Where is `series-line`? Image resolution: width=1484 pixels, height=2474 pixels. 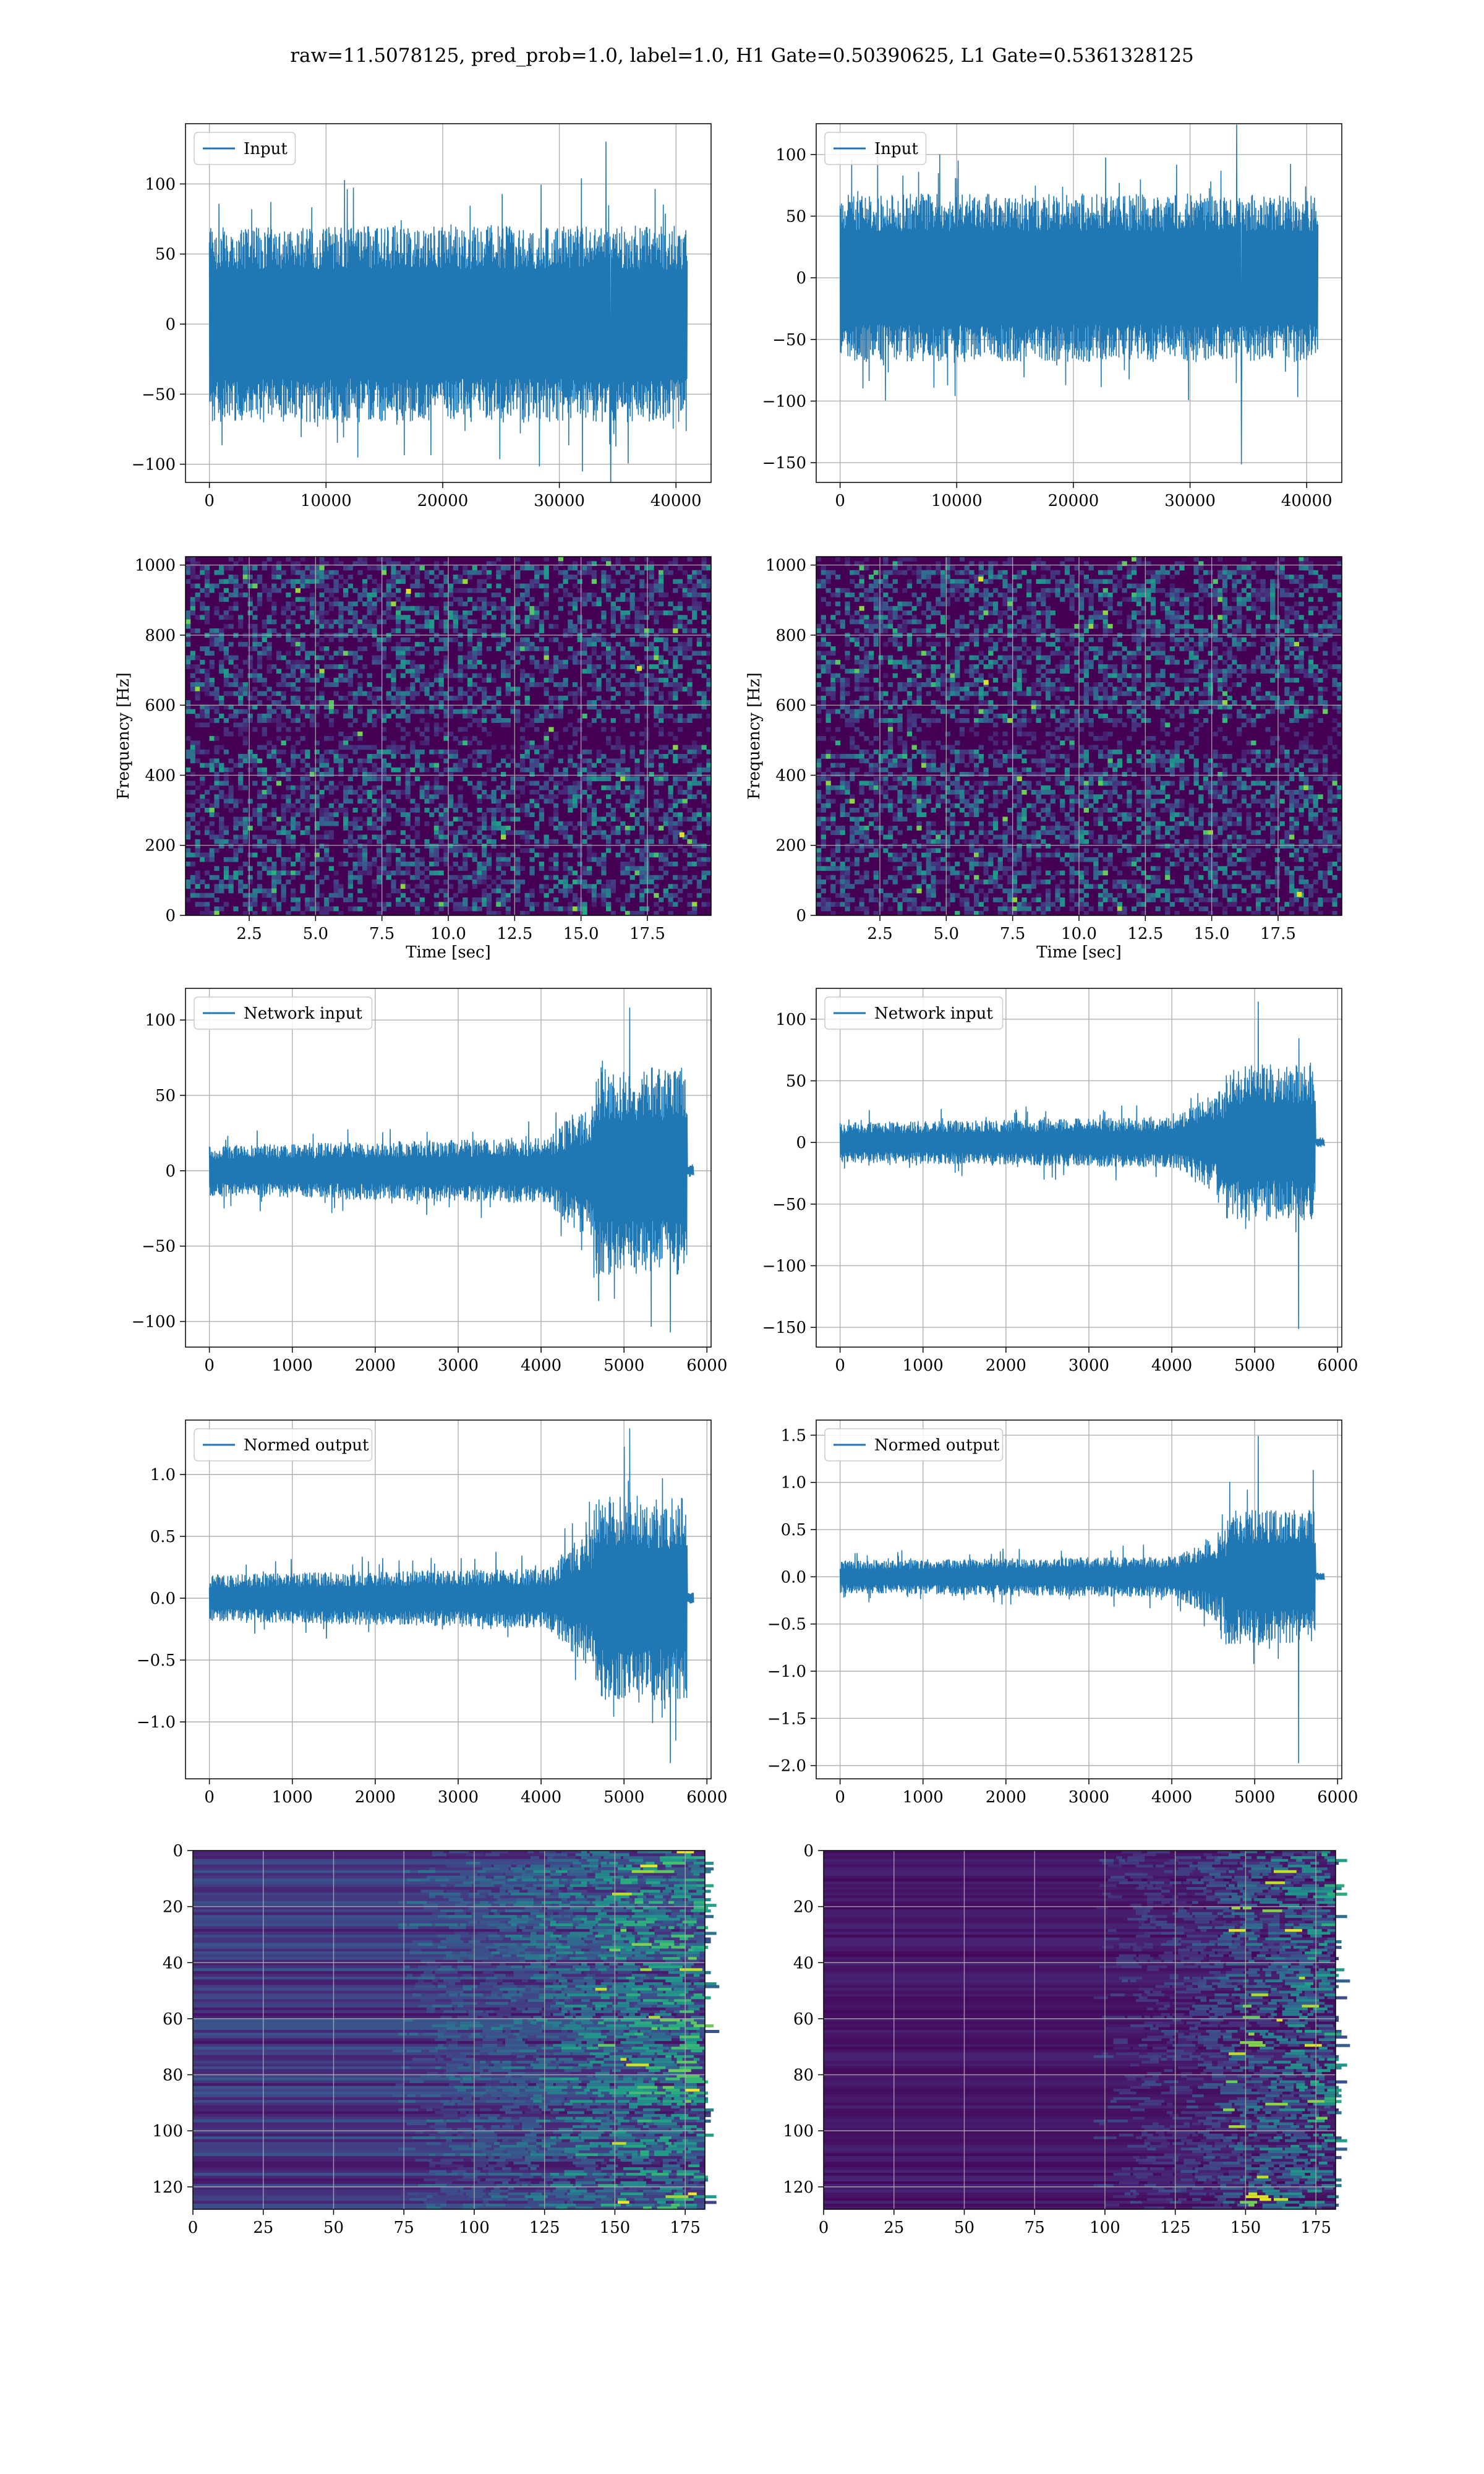
series-line is located at coordinates (1082, 1599).